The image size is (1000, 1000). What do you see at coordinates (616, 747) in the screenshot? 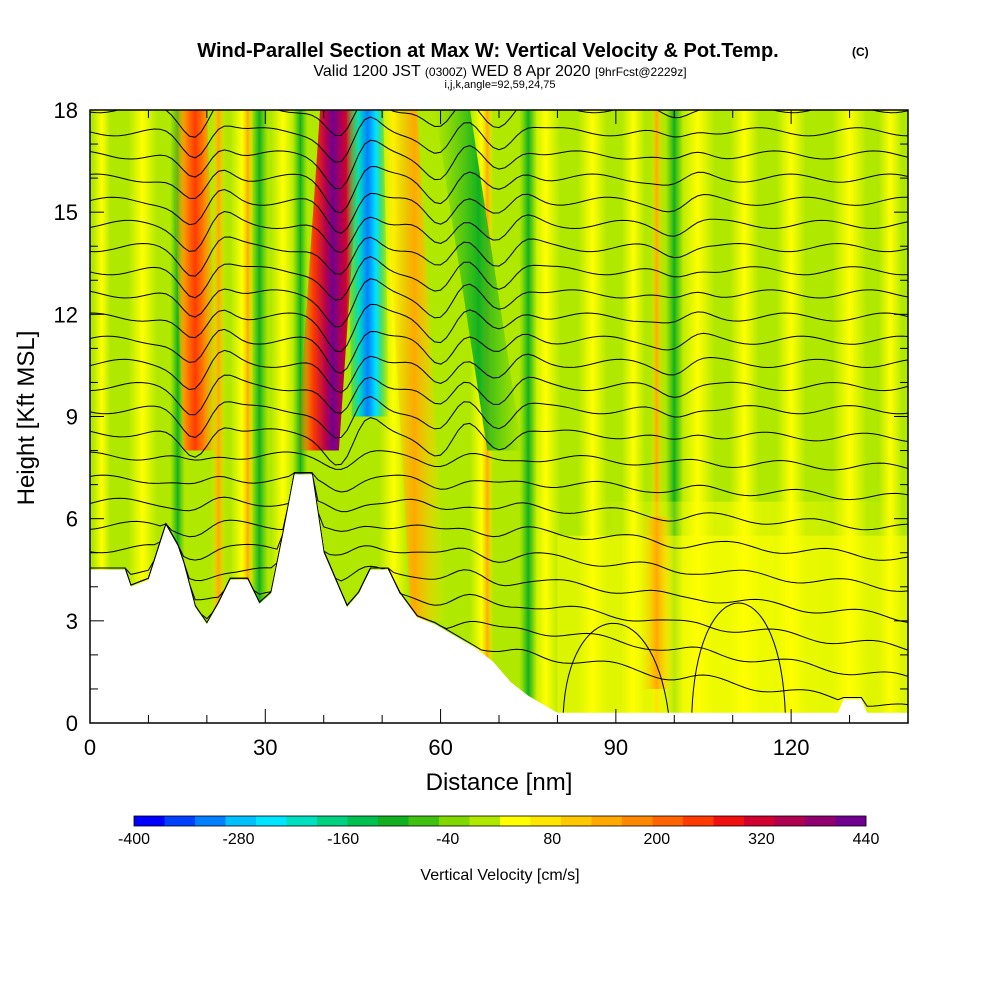
I see `x-tick-label: 90` at bounding box center [616, 747].